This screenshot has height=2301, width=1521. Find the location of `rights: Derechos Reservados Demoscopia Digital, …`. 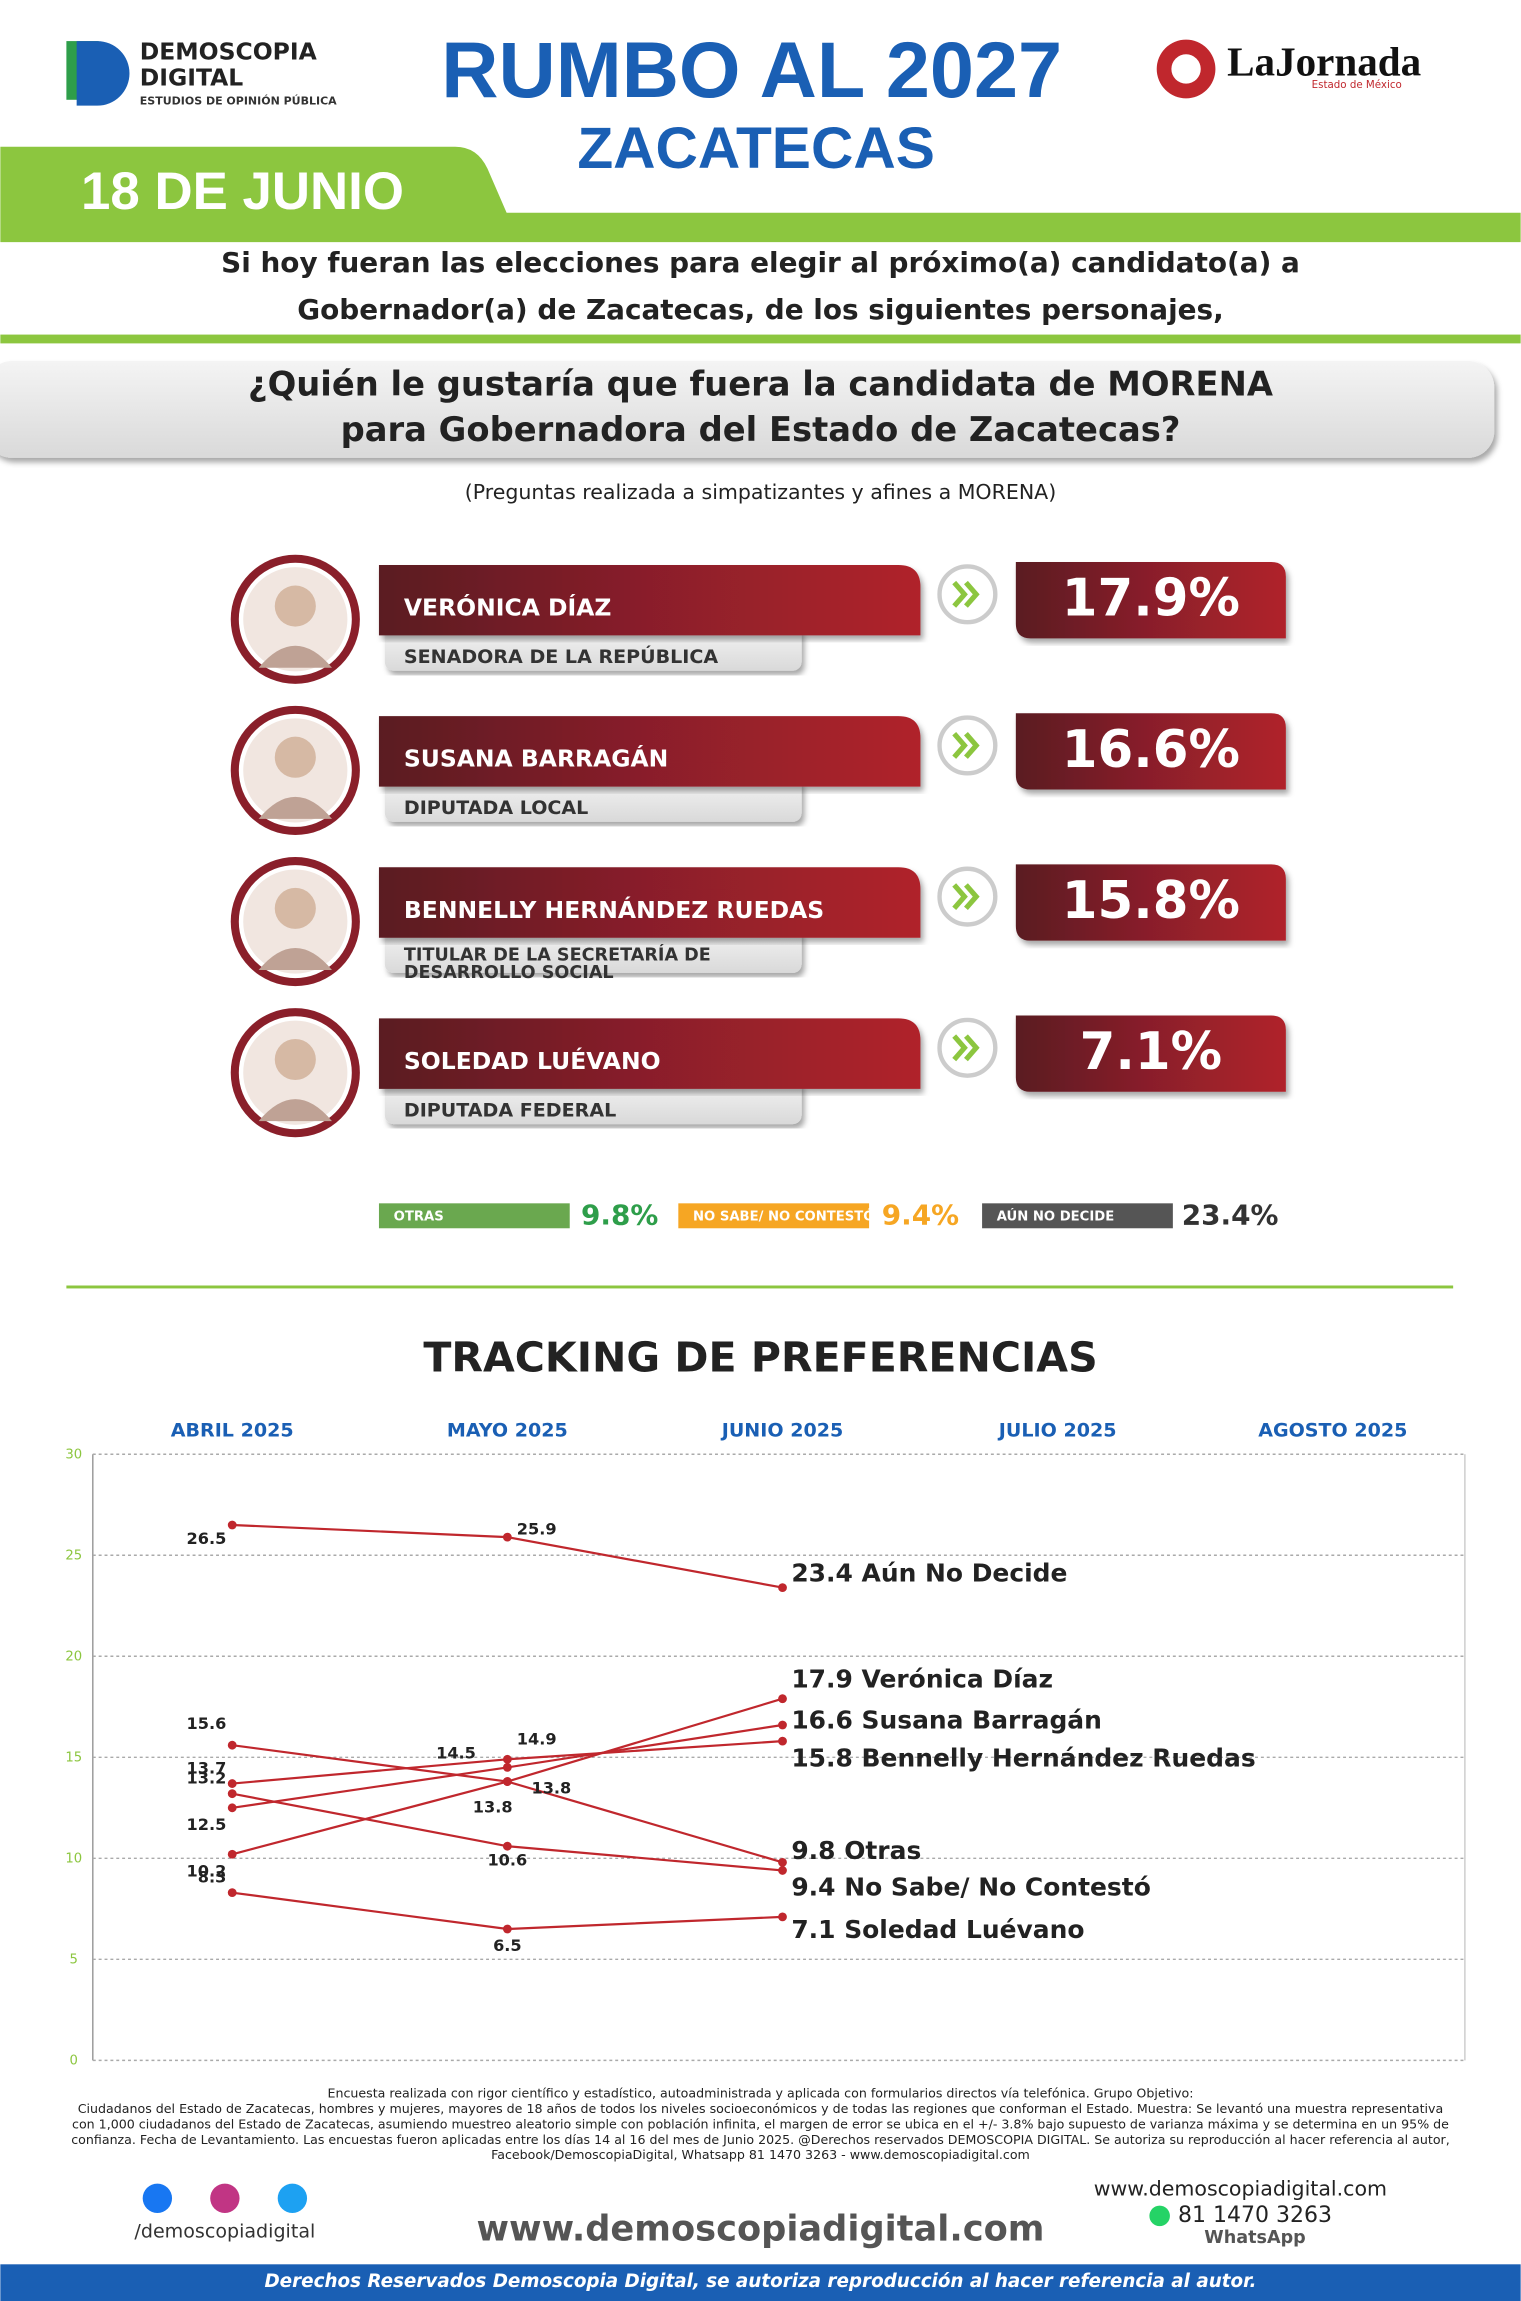

rights: Derechos Reservados Demoscopia Digital, … is located at coordinates (760, 2281).